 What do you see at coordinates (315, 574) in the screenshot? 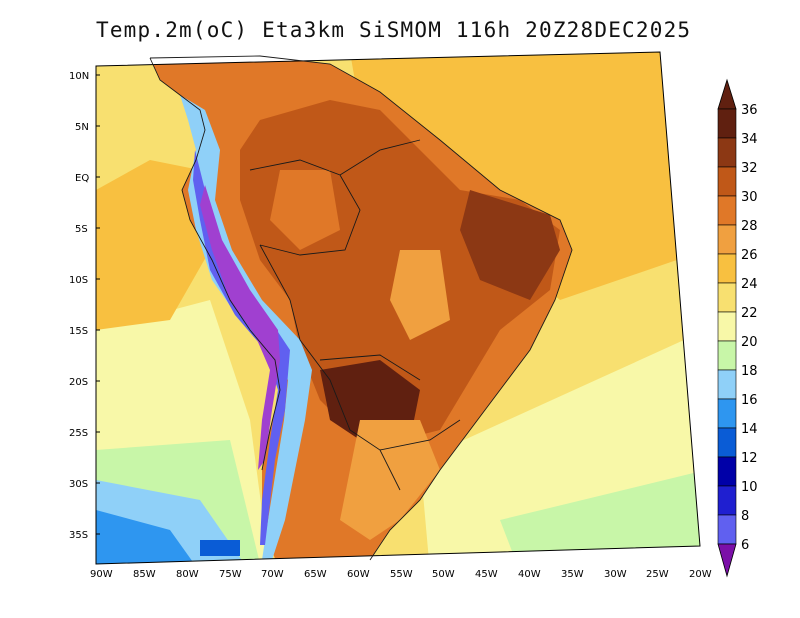
I see `lon-tick-label: 65W` at bounding box center [315, 574].